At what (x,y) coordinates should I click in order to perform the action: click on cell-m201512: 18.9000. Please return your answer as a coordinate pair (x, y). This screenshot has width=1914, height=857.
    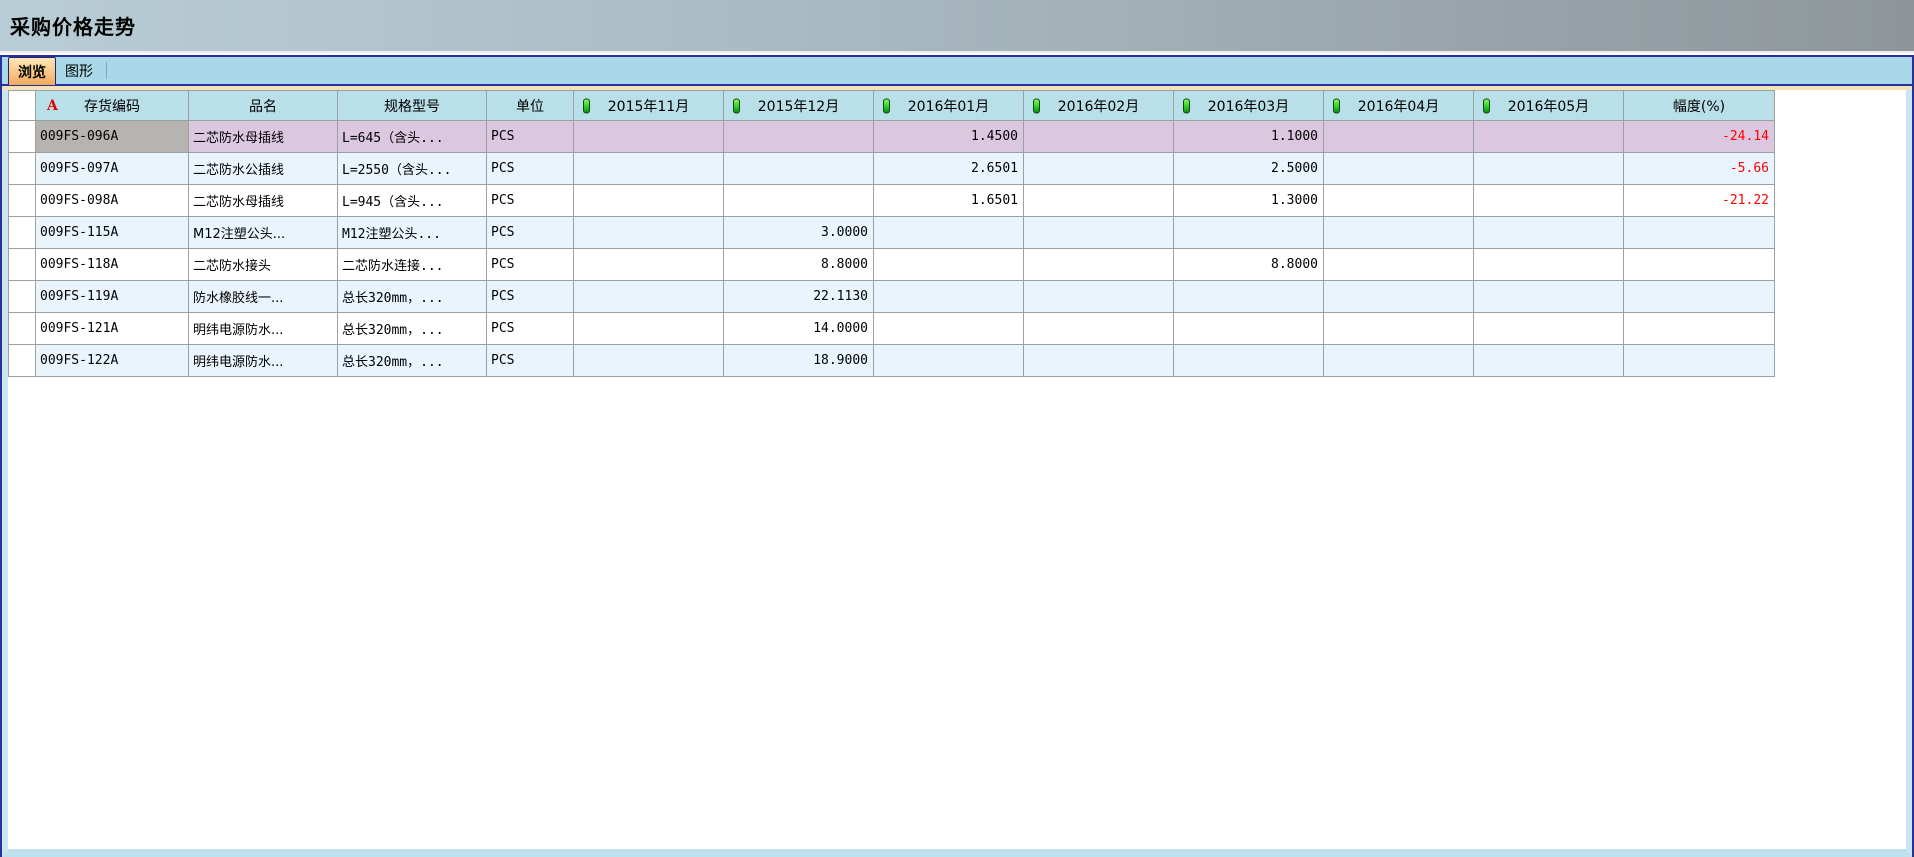
    Looking at the image, I should click on (798, 360).